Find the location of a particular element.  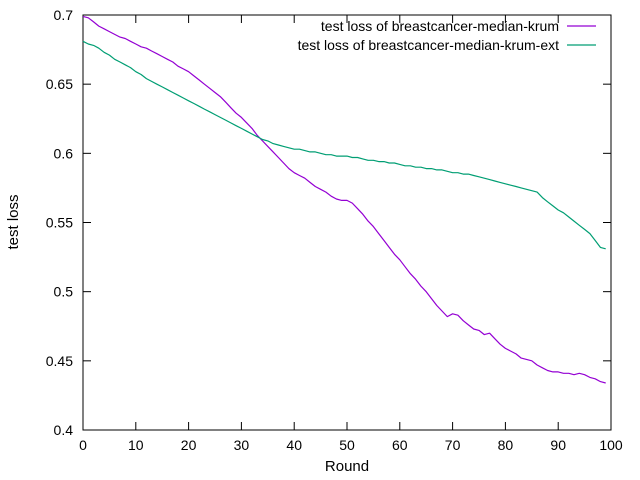

legend-label-0: test loss of breastcancer-median-krum is located at coordinates (440, 26).